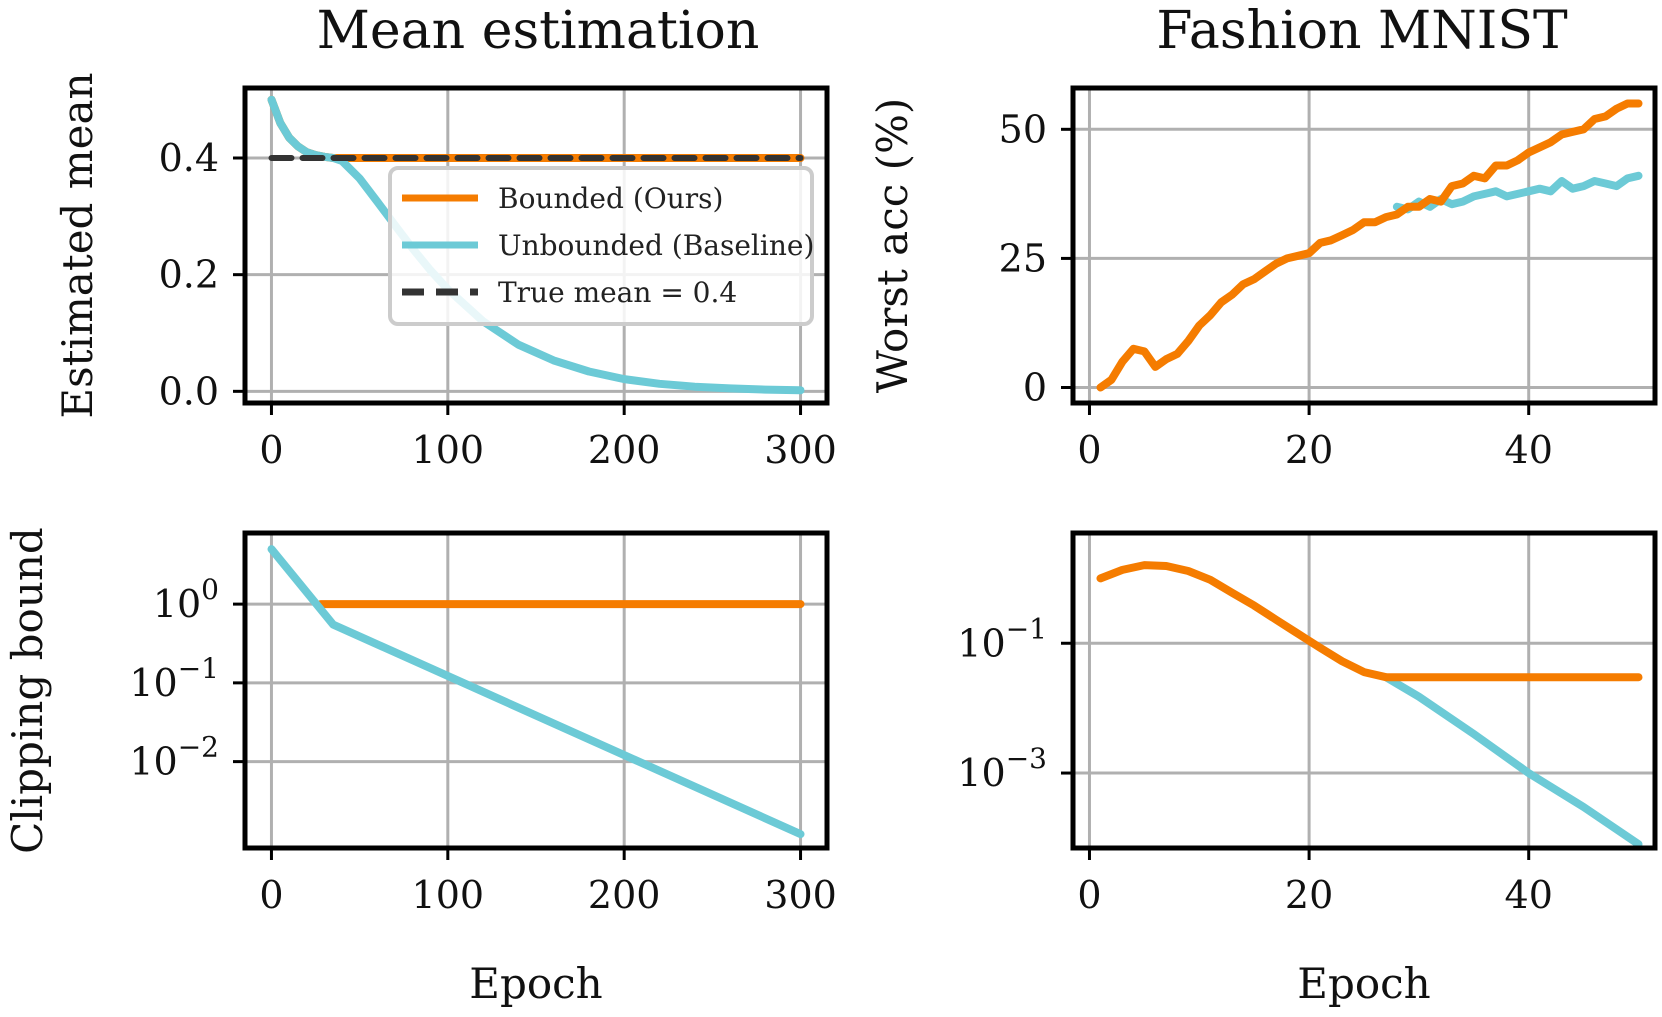  What do you see at coordinates (1023, 129) in the screenshot?
I see `y-tick-label: 50` at bounding box center [1023, 129].